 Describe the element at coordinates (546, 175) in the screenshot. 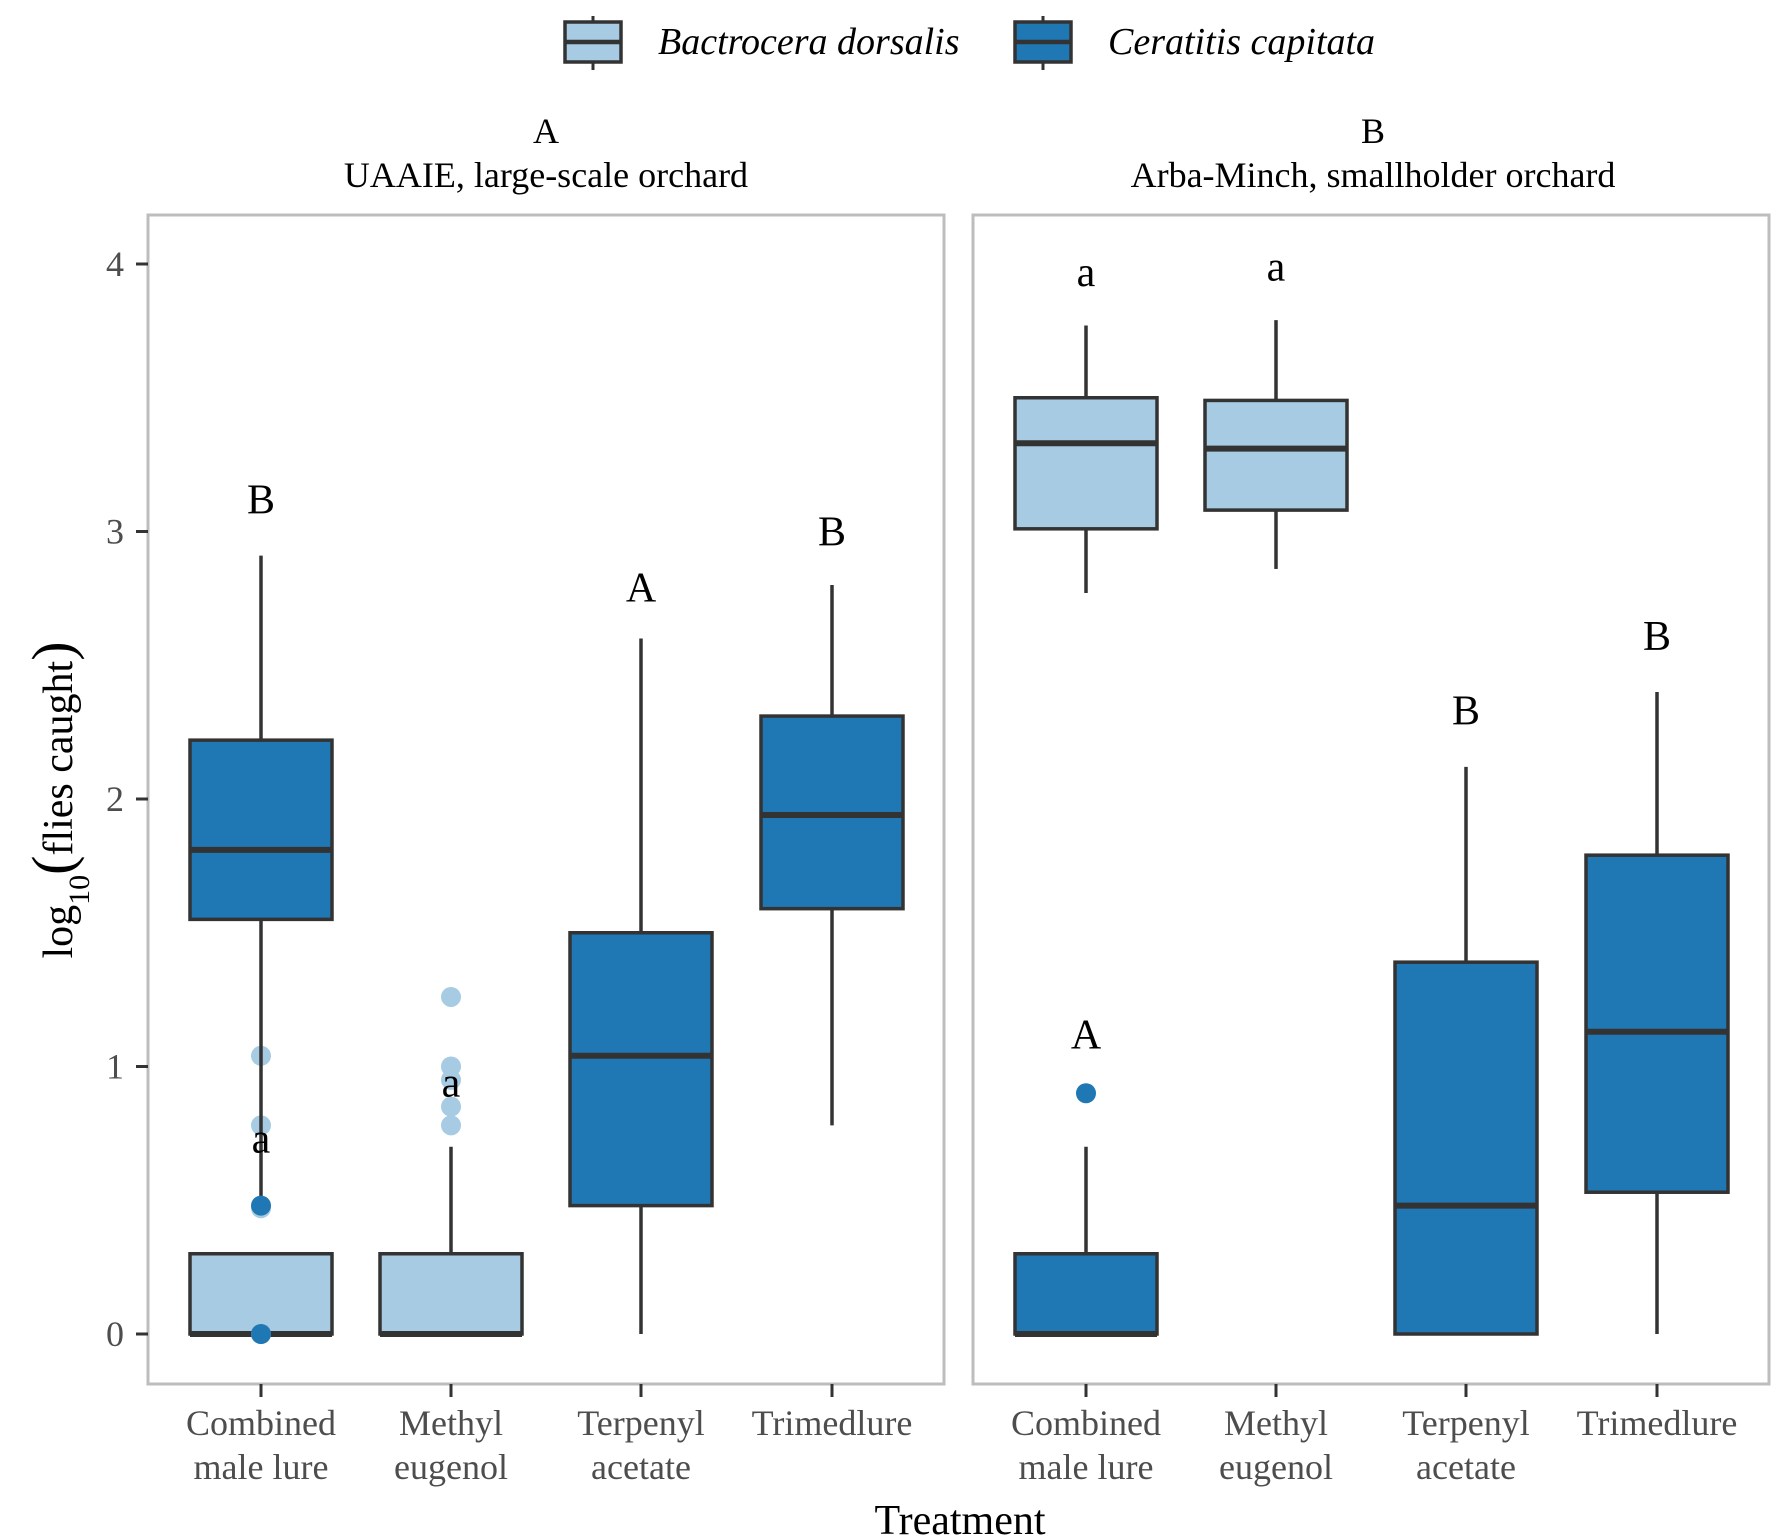

I see `strip-a-site: UAAIE, large-scale orchard` at that location.